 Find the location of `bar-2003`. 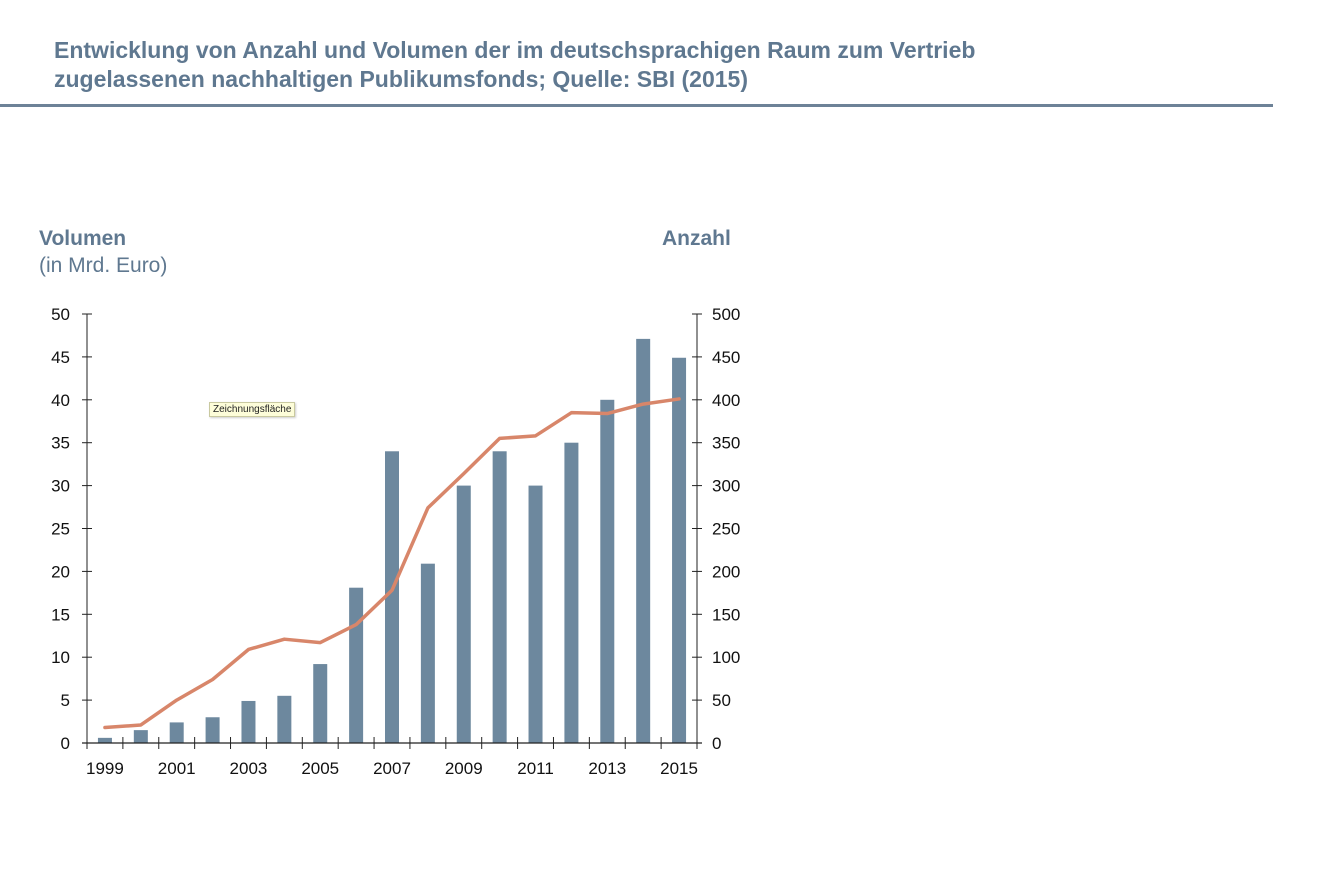

bar-2003 is located at coordinates (248, 721).